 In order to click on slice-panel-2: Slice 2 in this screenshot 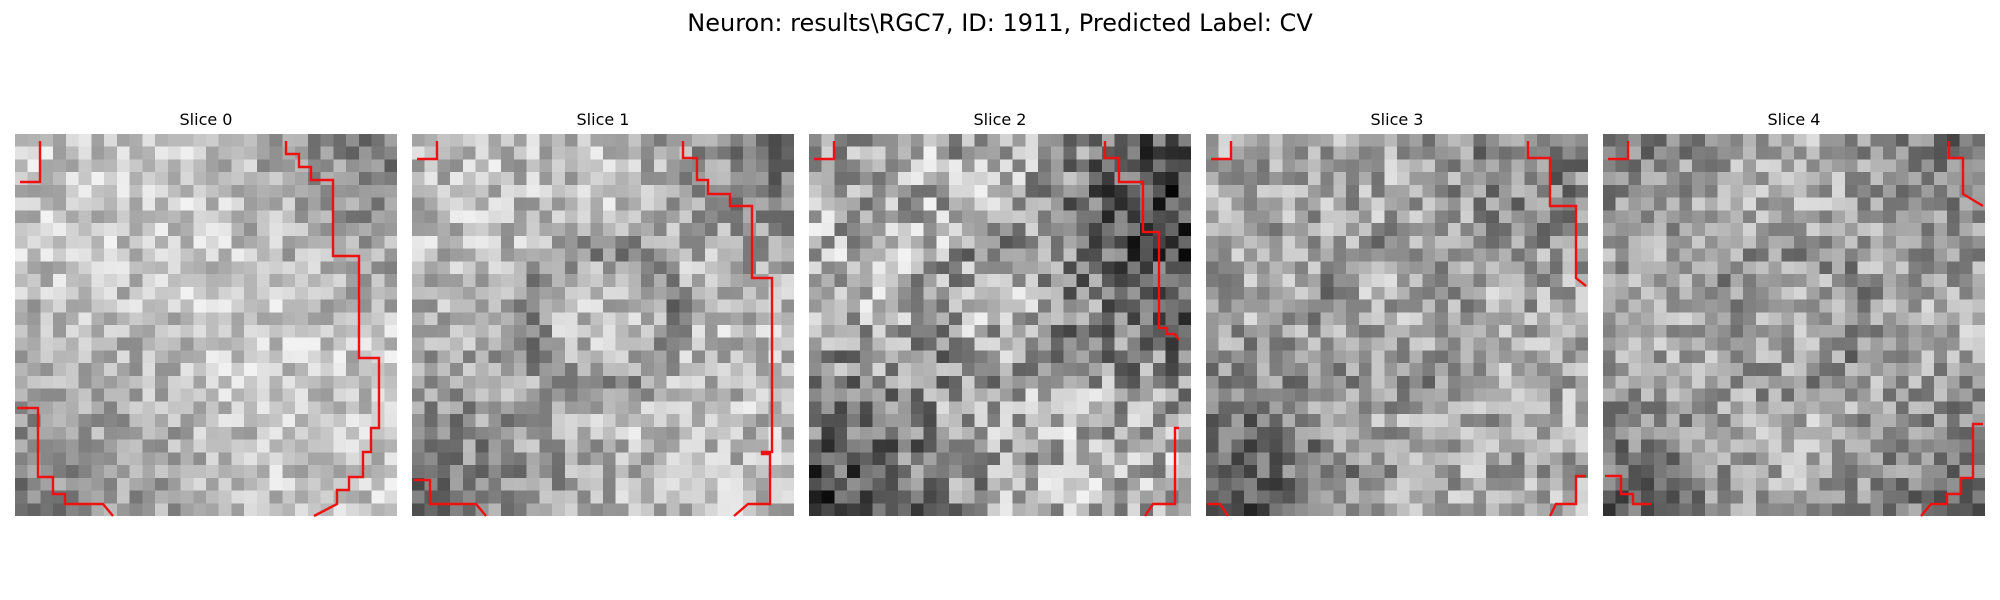, I will do `click(1000, 313)`.